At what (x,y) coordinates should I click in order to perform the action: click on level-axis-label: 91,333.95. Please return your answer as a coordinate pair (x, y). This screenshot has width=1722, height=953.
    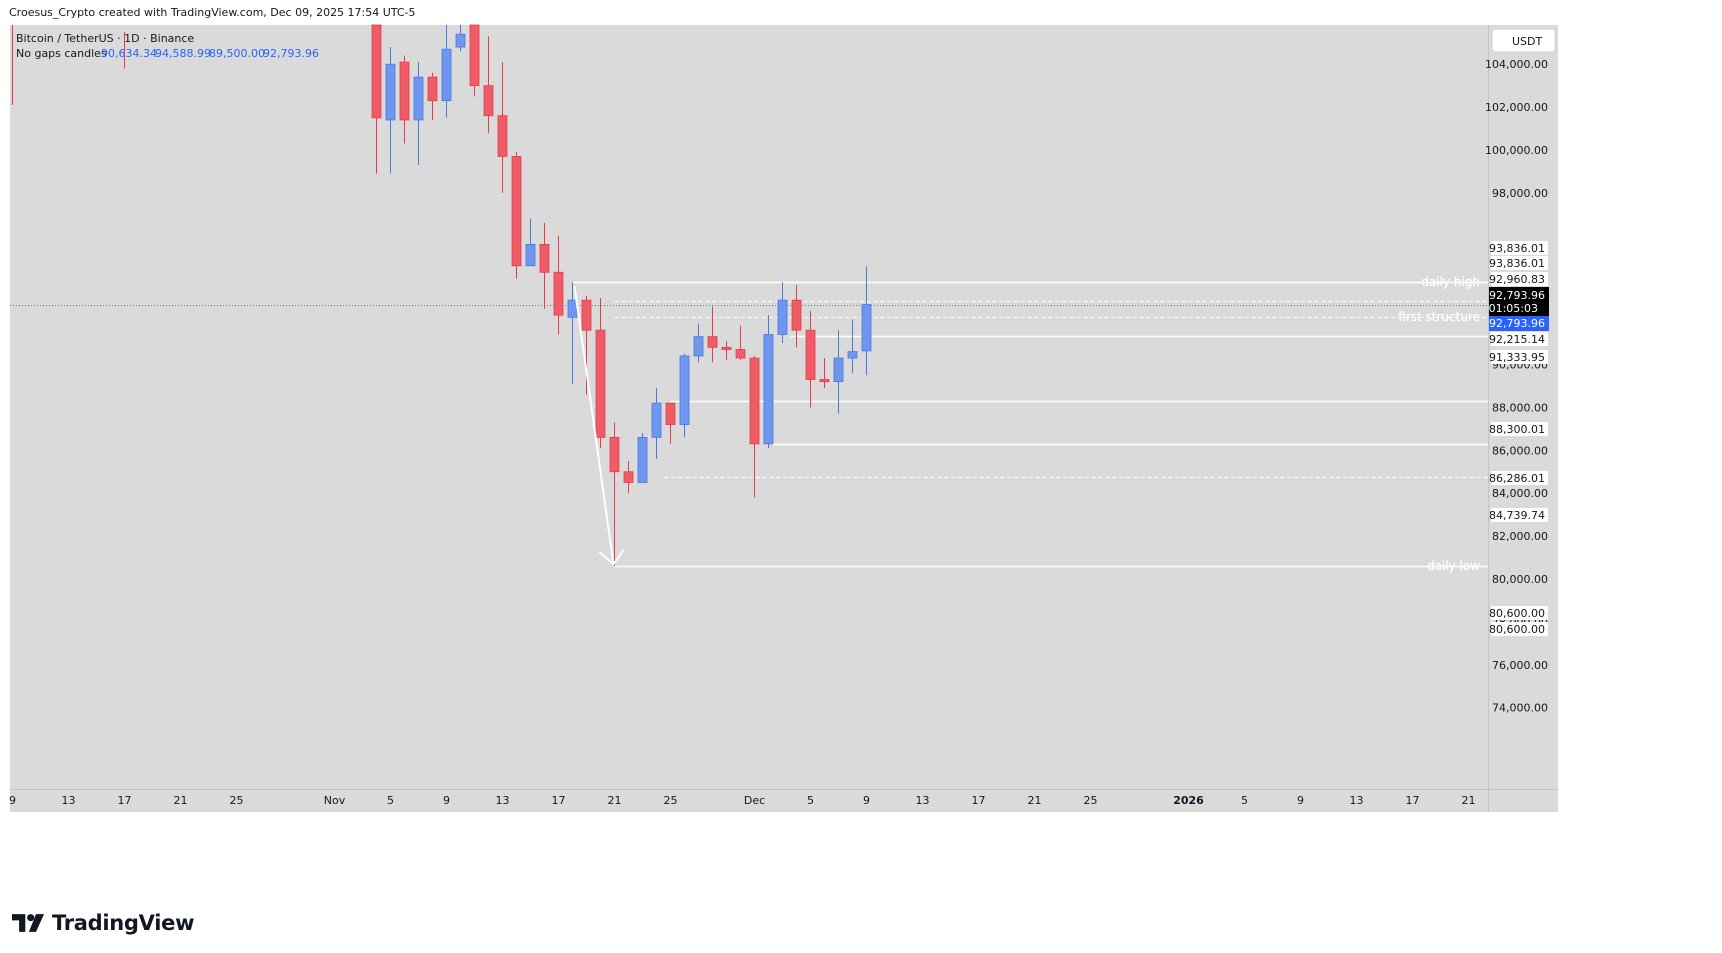
    Looking at the image, I should click on (1517, 357).